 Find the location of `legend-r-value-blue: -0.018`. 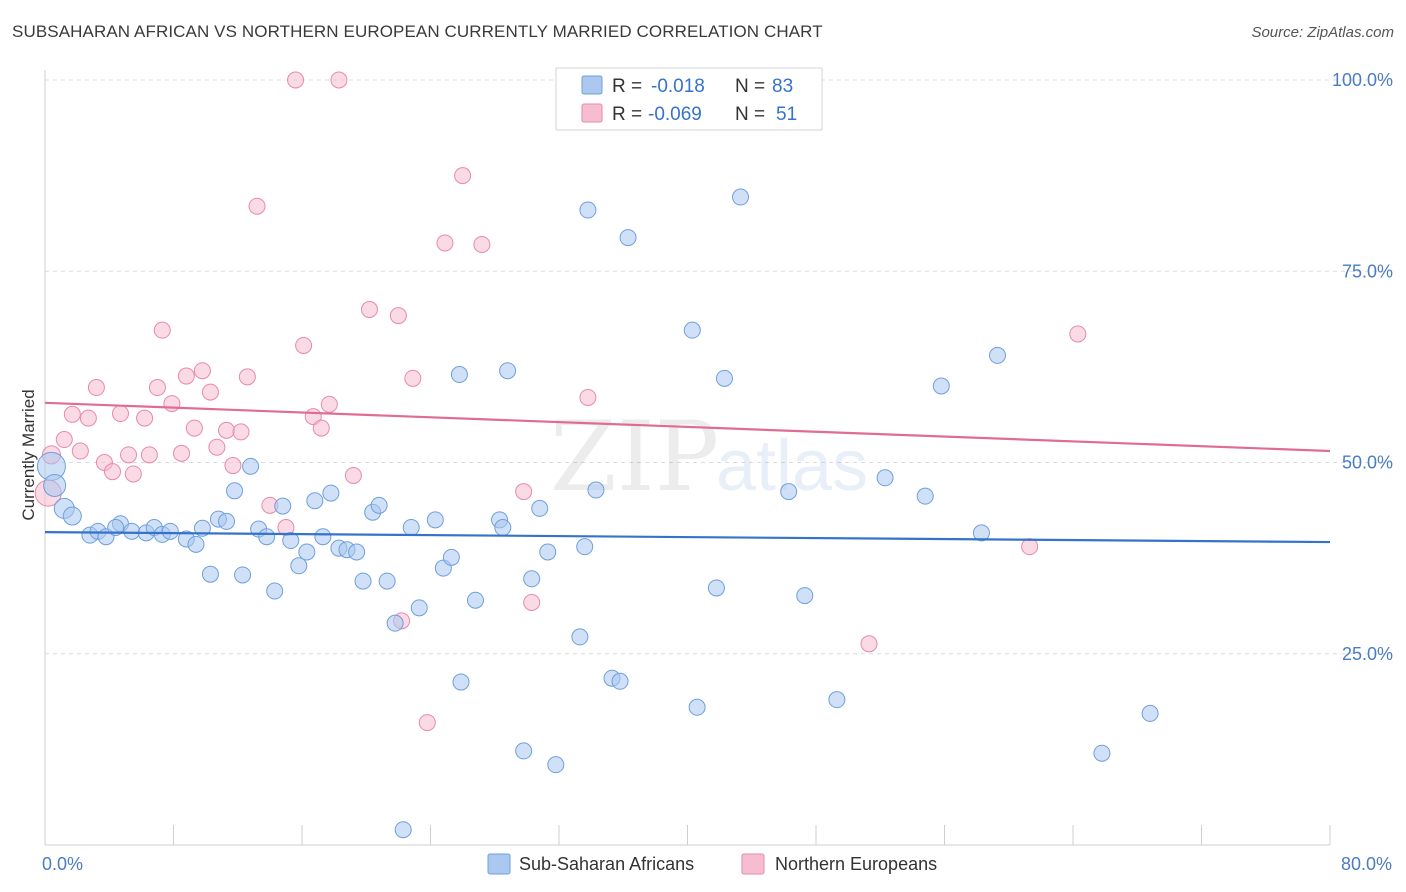

legend-r-value-blue: -0.018 is located at coordinates (678, 86).